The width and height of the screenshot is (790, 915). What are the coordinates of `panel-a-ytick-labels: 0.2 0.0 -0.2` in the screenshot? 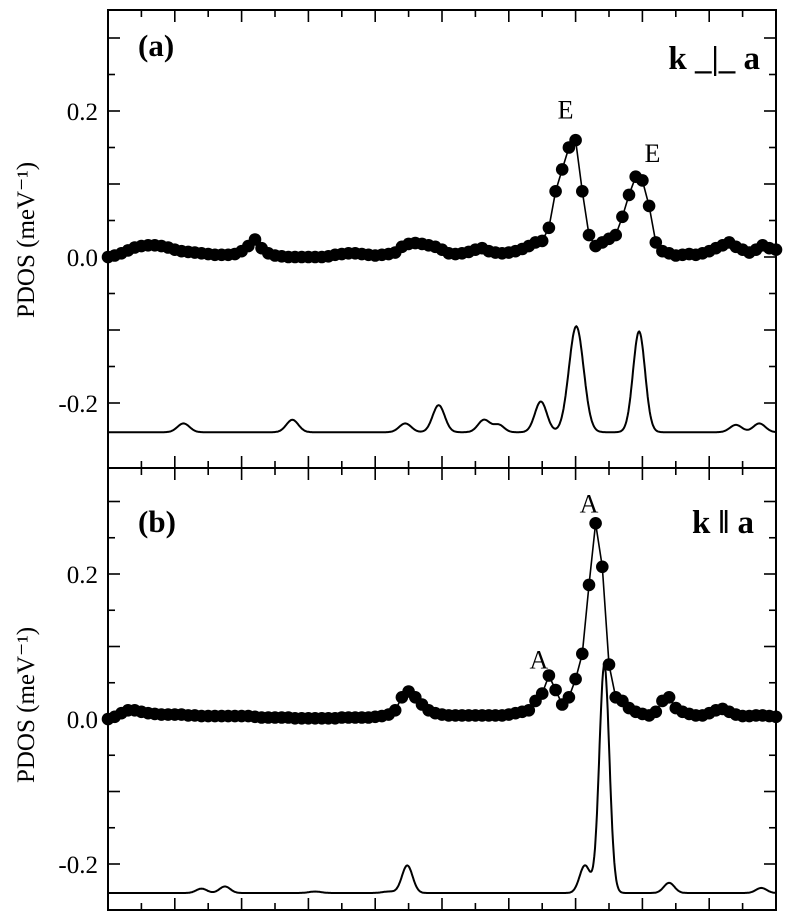 It's located at (78, 258).